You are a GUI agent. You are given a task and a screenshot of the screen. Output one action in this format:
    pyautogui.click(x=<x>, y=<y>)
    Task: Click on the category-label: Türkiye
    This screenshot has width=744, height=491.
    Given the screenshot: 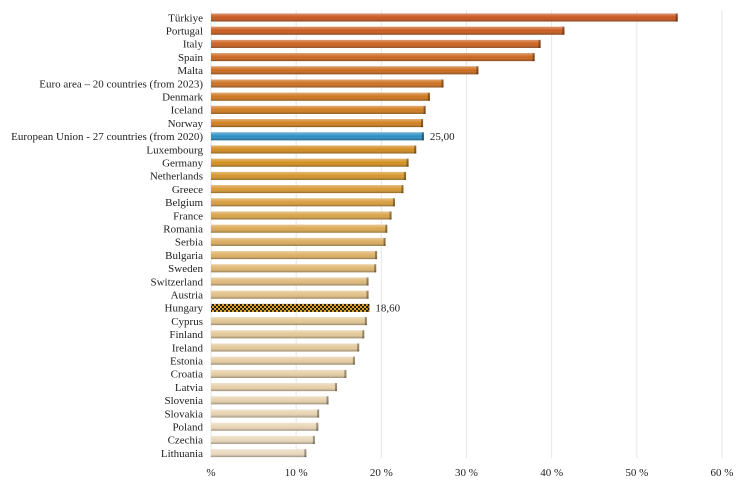 What is the action you would take?
    pyautogui.click(x=185, y=18)
    